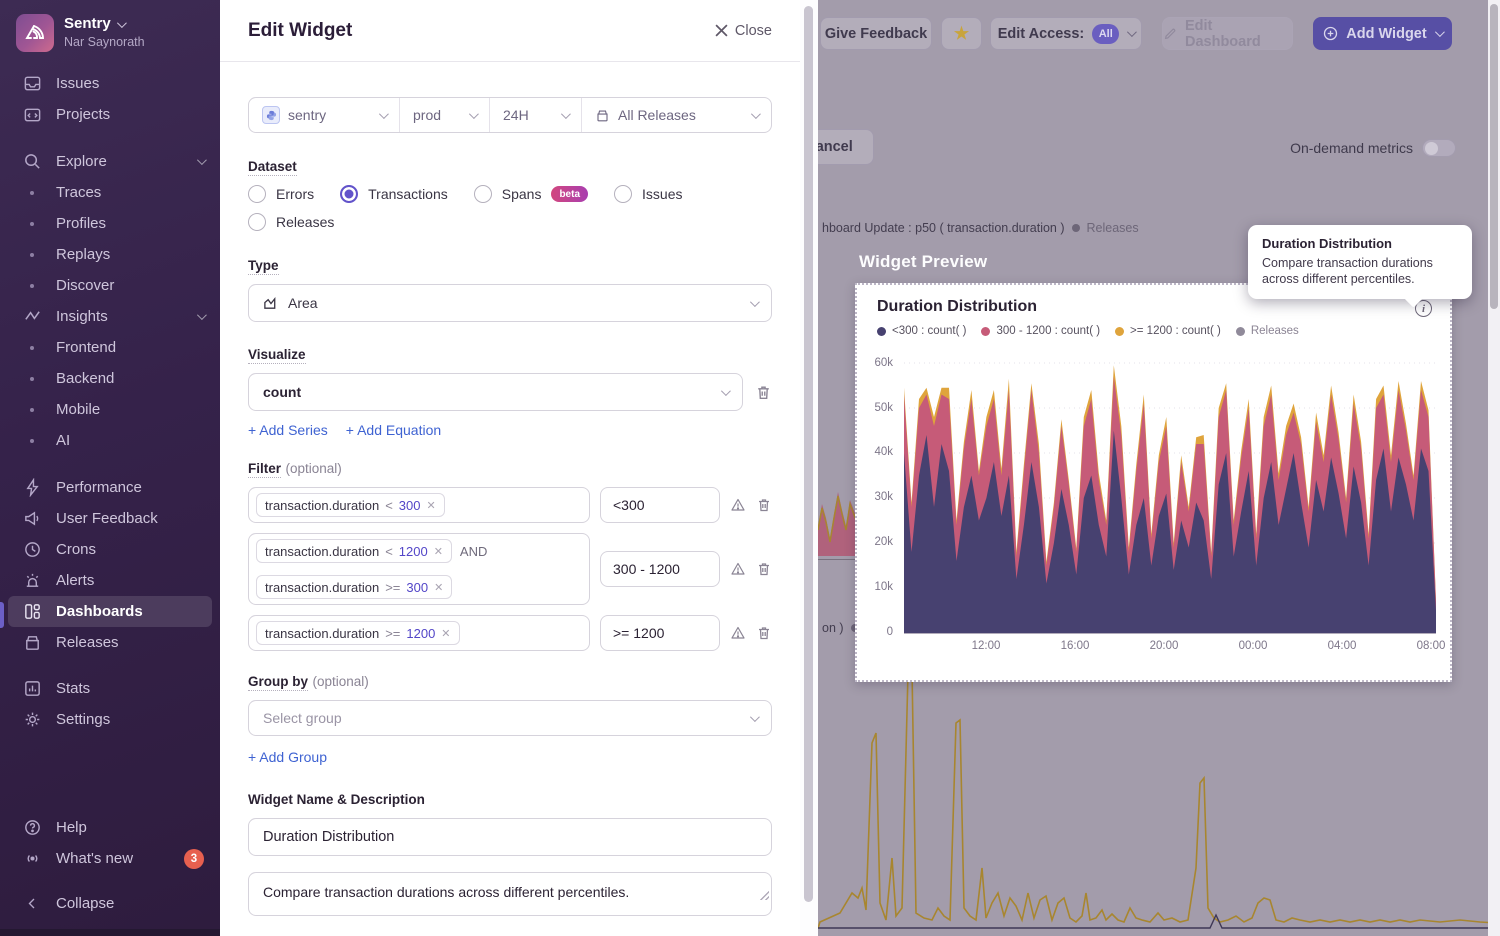  Describe the element at coordinates (110, 114) in the screenshot. I see `sidebar-item-projects: Projects` at that location.